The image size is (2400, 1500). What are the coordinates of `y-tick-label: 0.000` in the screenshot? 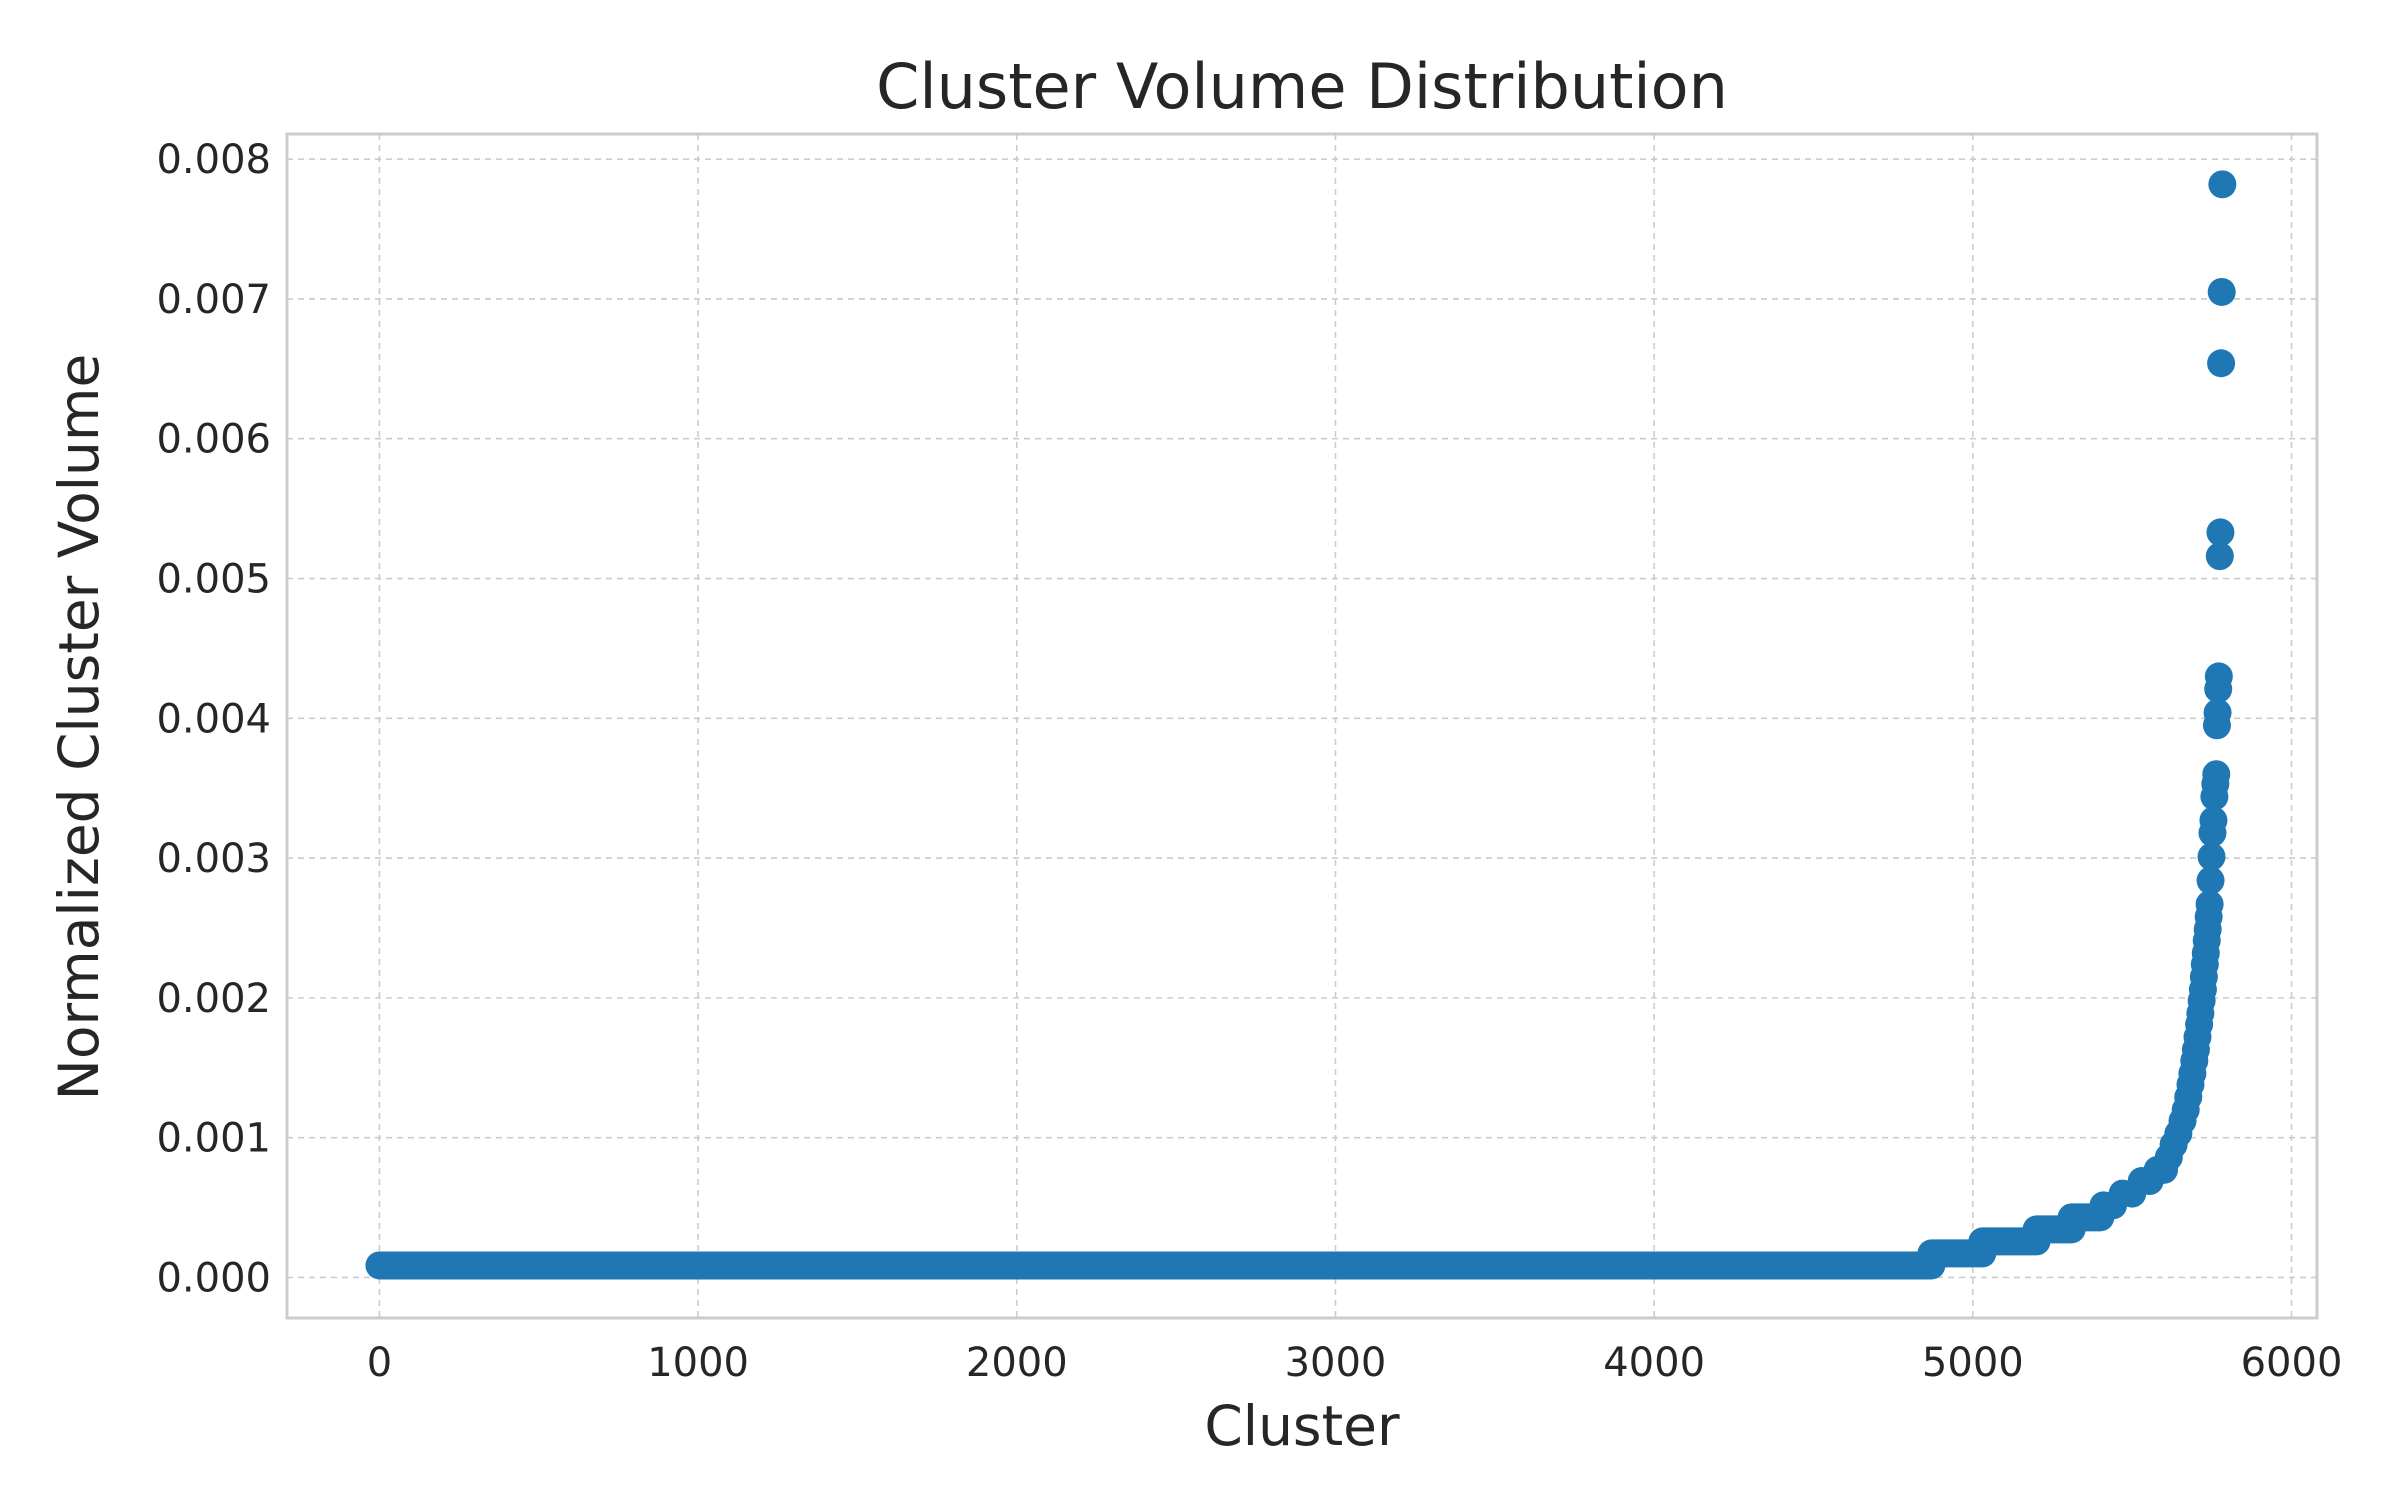 It's located at (213, 1278).